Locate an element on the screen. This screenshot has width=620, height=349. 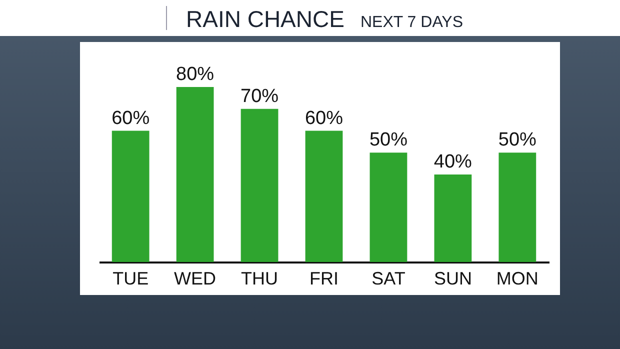
chart-title: RAIN CHANCE is located at coordinates (265, 19).